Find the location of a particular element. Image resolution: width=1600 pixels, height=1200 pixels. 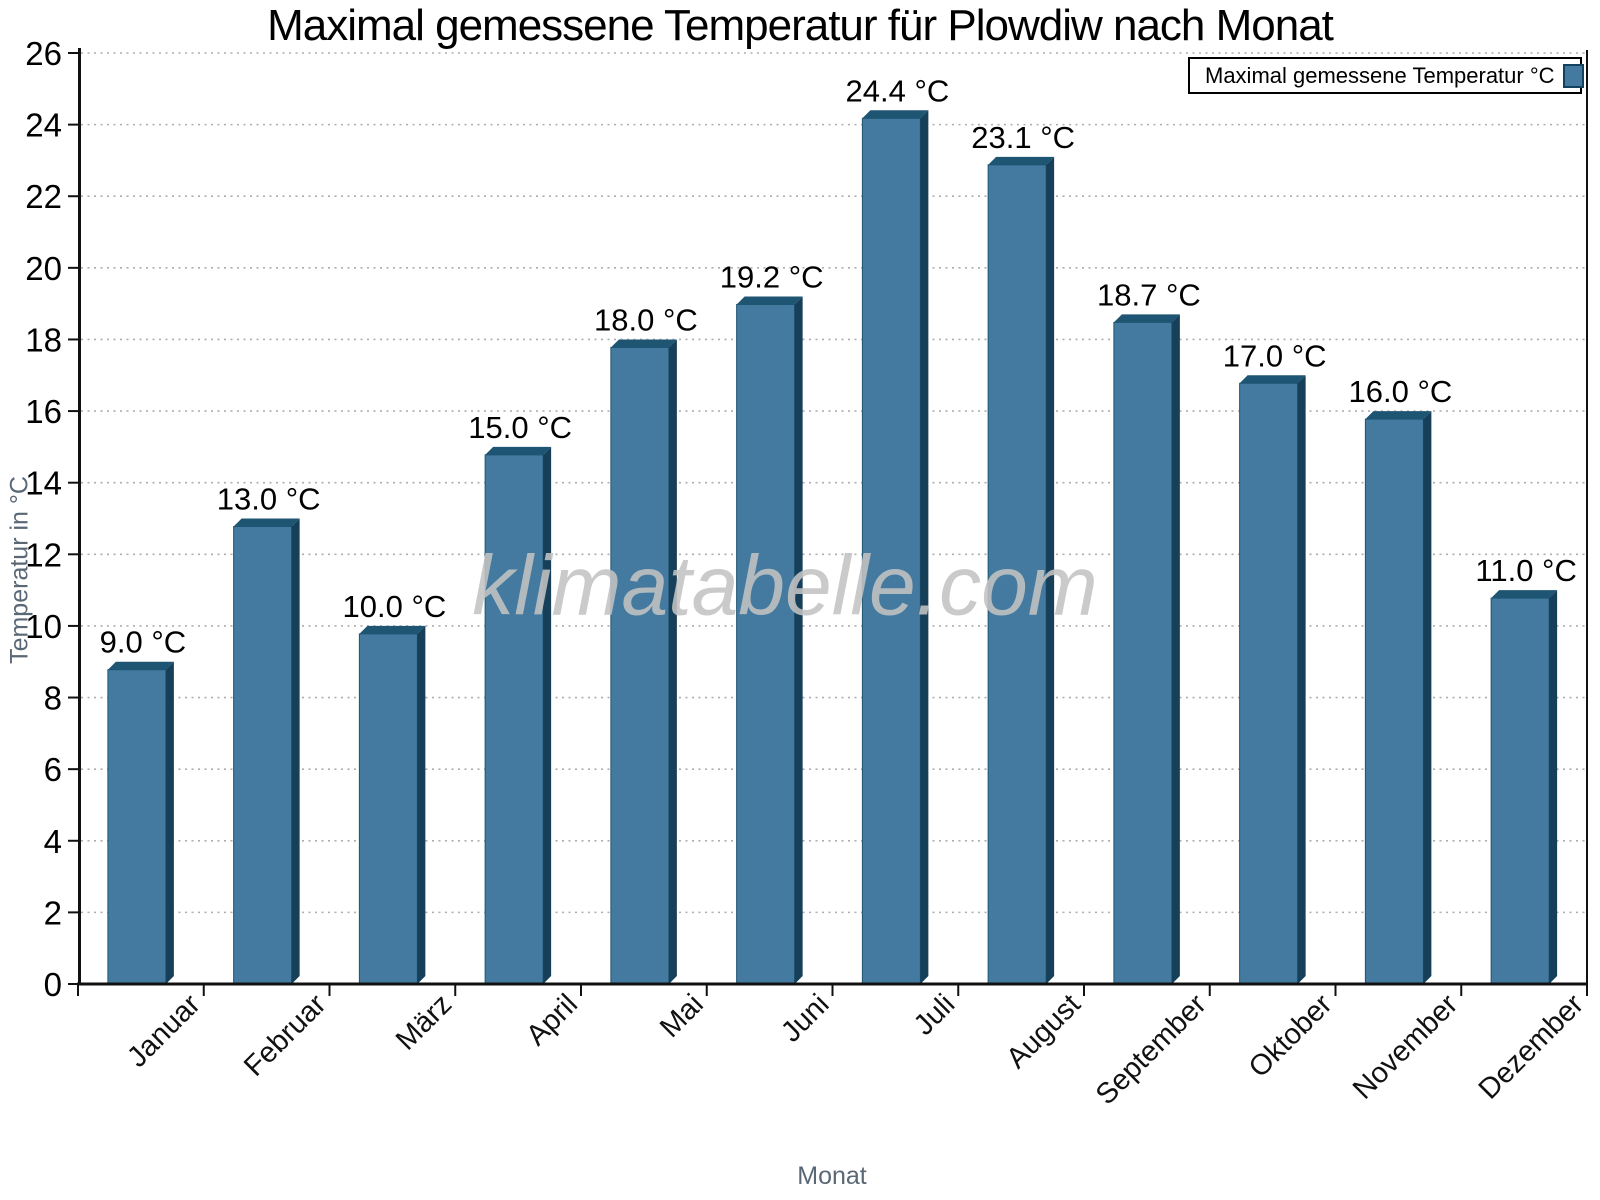

y-tick-label: 22 is located at coordinates (43, 196).